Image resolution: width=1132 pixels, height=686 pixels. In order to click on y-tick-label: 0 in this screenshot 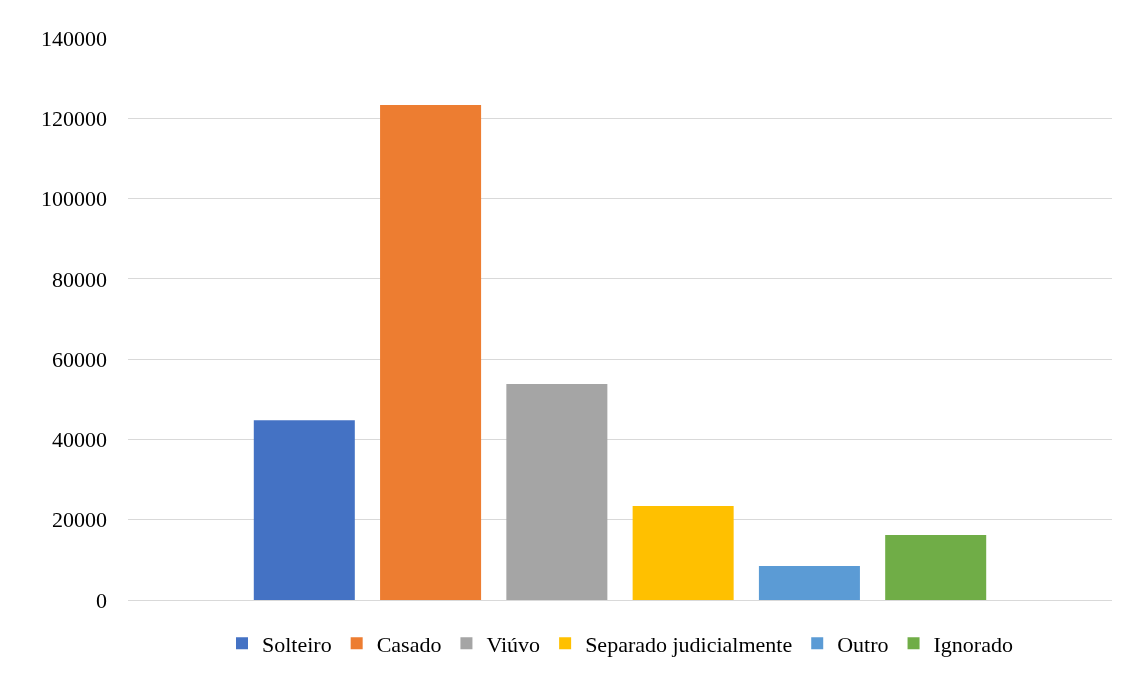, I will do `click(101, 600)`.